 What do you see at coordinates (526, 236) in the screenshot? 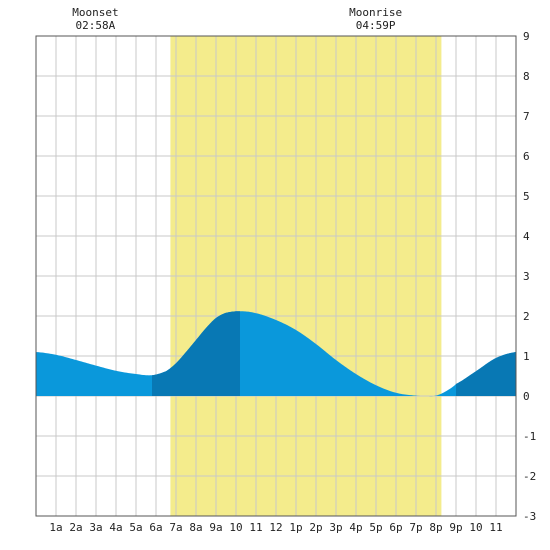
I see `y-tick-label: 4` at bounding box center [526, 236].